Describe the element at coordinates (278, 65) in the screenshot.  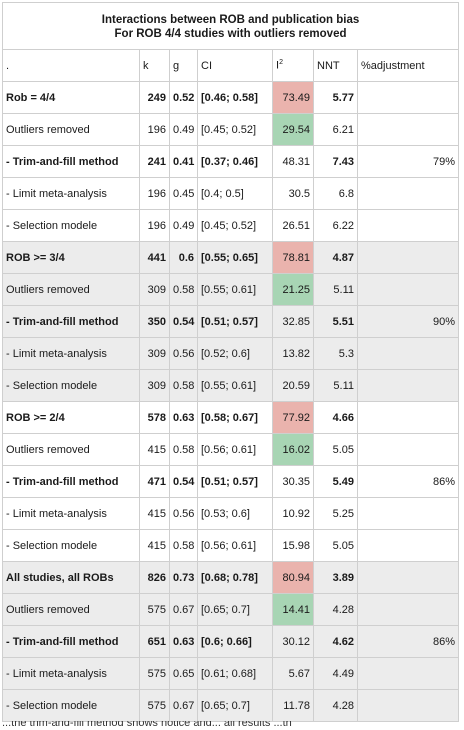
I see `header-i2-text: I` at that location.